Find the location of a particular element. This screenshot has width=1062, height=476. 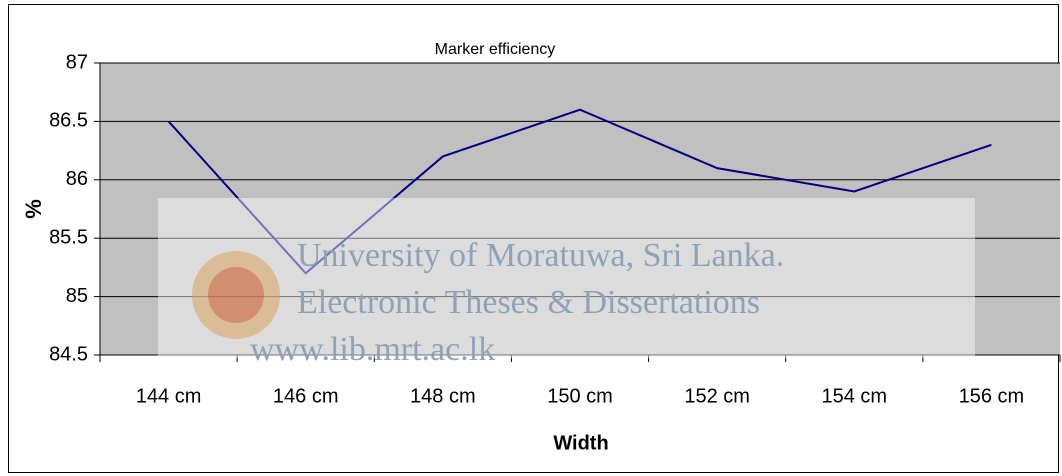

x-tick-label: 150 cm is located at coordinates (580, 396).